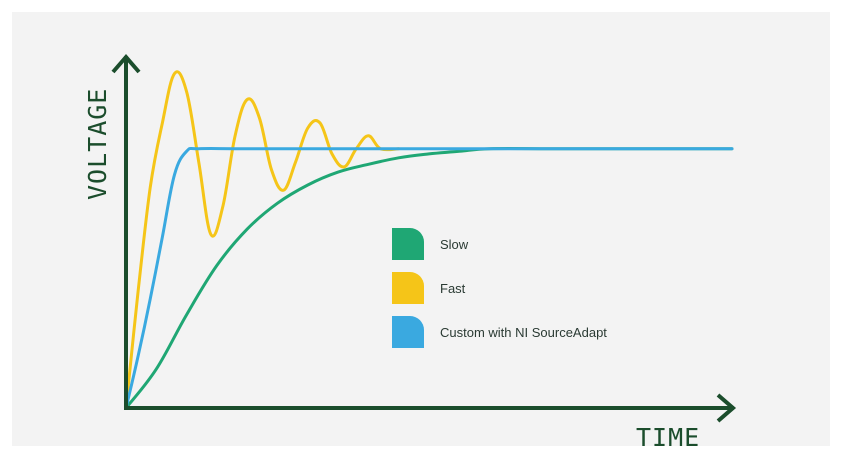 This screenshot has width=842, height=458. I want to click on legend-swatch-fast, so click(408, 288).